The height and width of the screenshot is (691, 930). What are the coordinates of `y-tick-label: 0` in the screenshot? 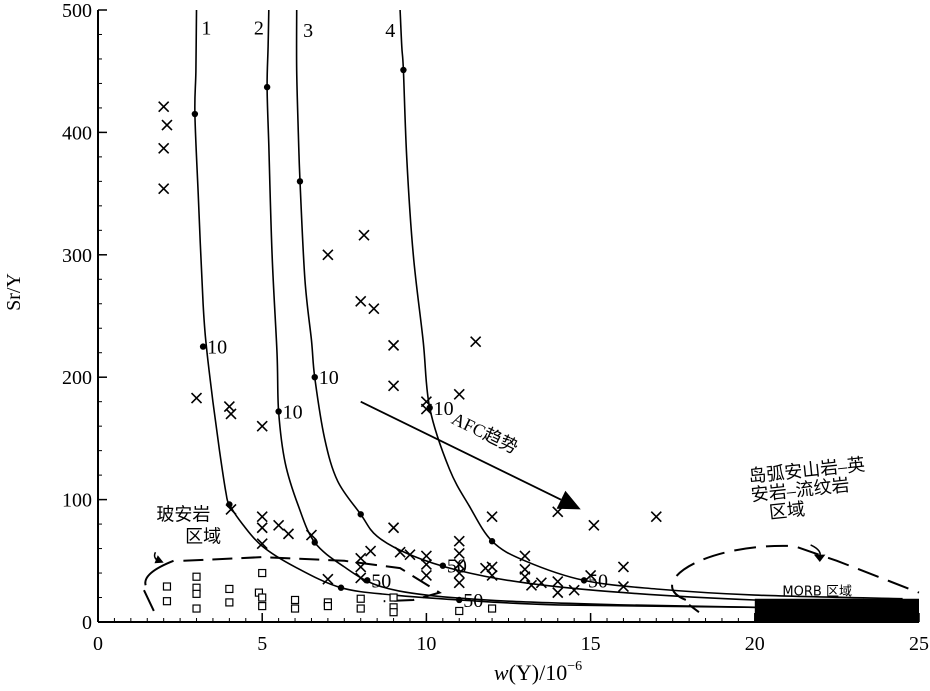 It's located at (87, 623).